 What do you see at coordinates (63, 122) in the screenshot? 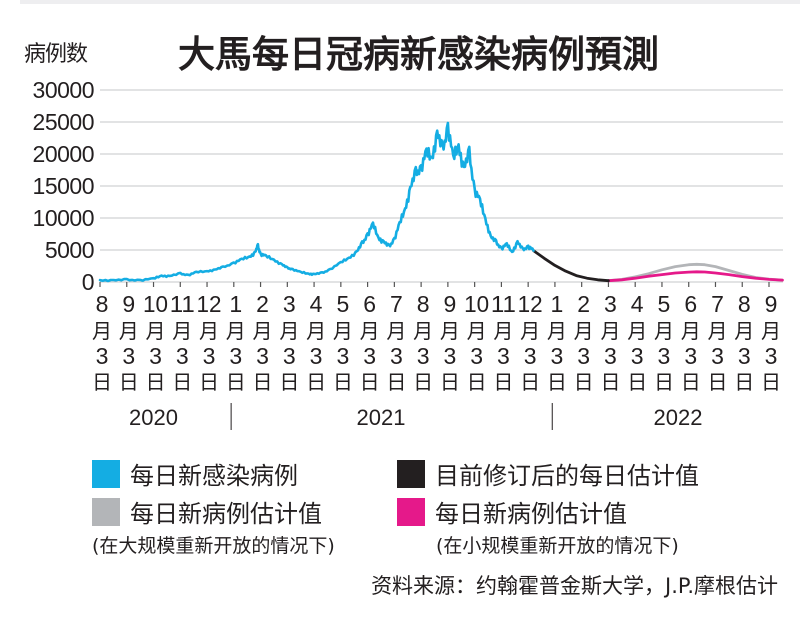
I see `y-tick-label: 25000` at bounding box center [63, 122].